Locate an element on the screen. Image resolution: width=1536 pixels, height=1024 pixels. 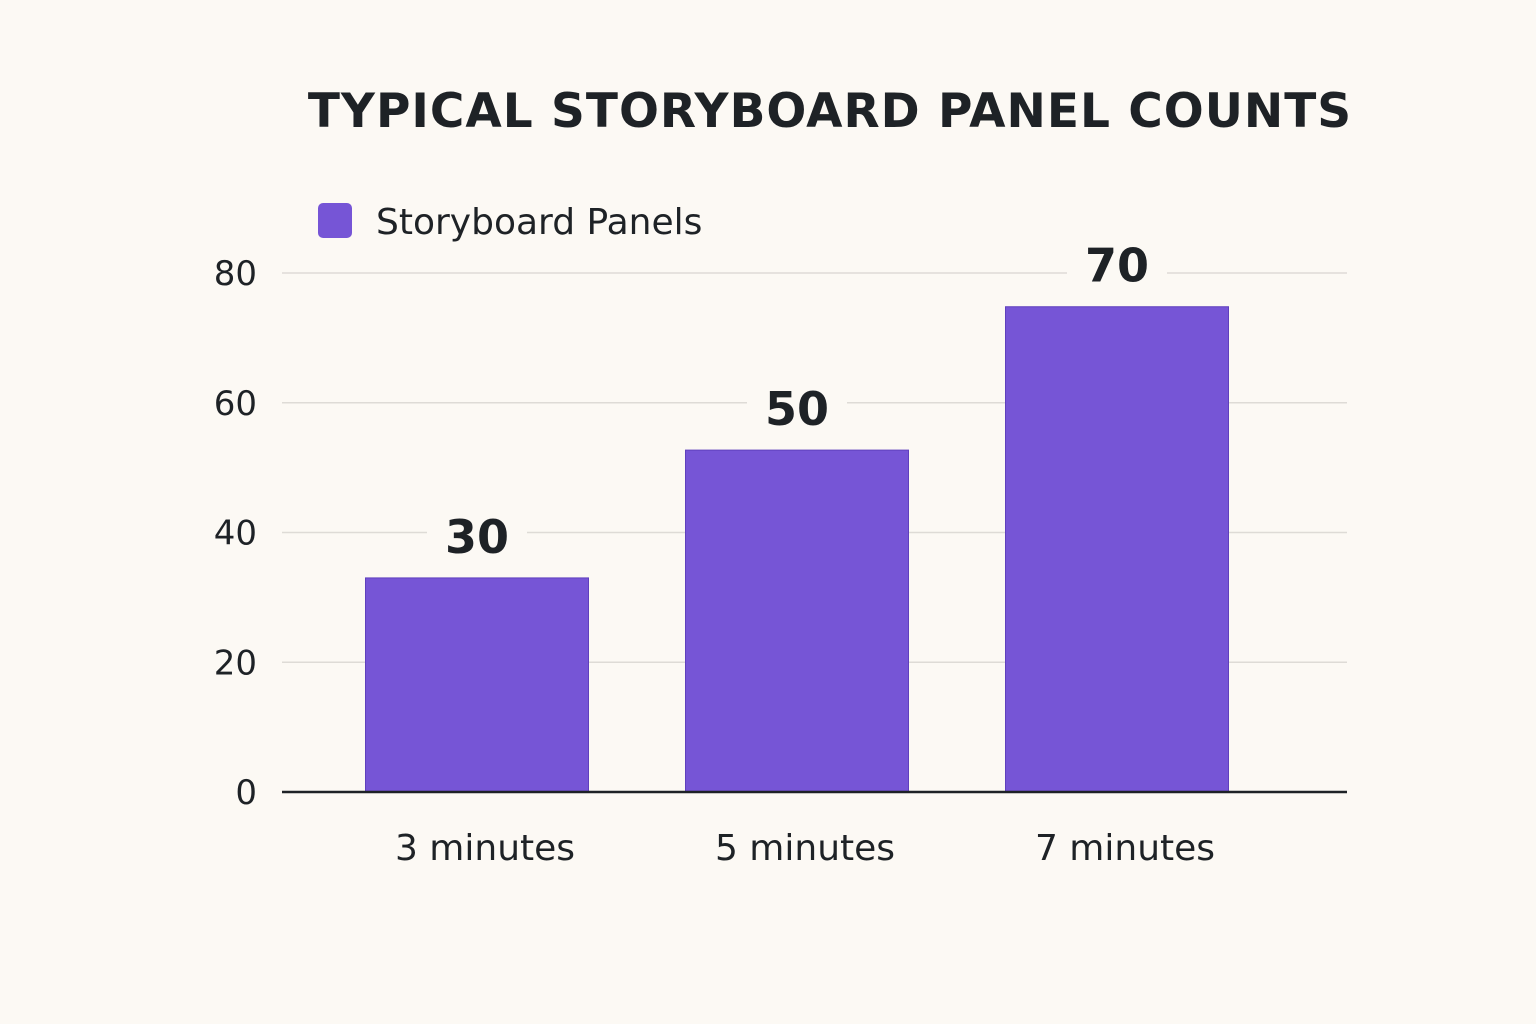
y-tick-label: 0 is located at coordinates (246, 793).